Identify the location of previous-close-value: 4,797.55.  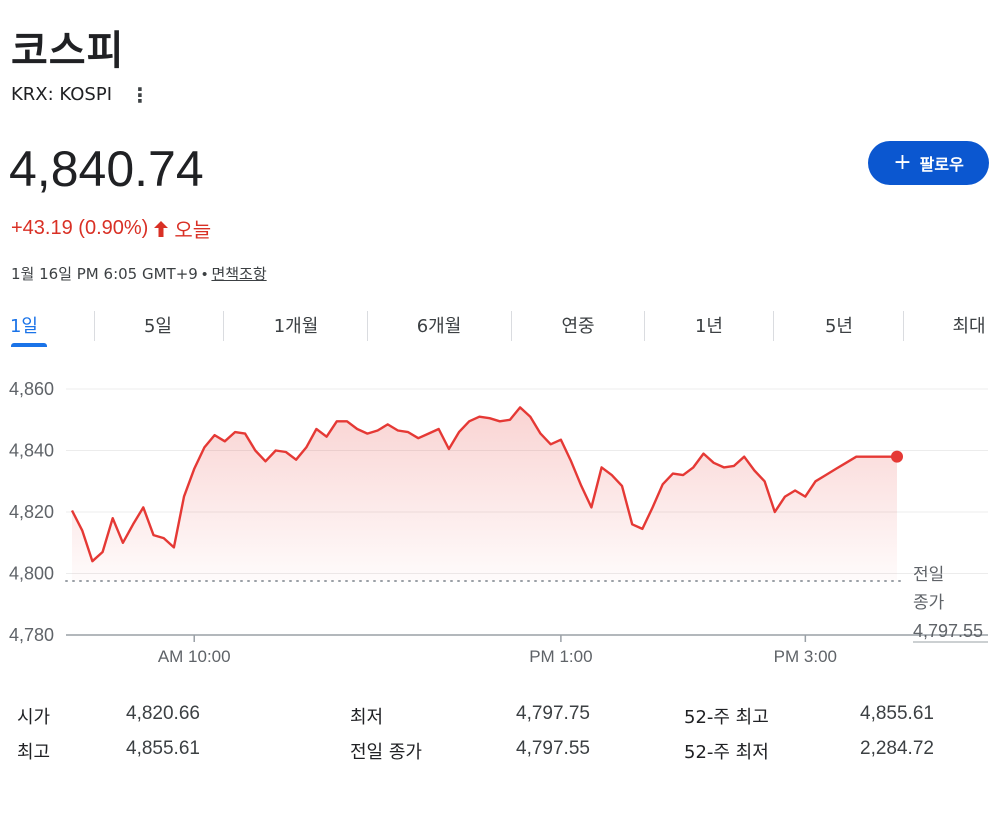
(948, 631).